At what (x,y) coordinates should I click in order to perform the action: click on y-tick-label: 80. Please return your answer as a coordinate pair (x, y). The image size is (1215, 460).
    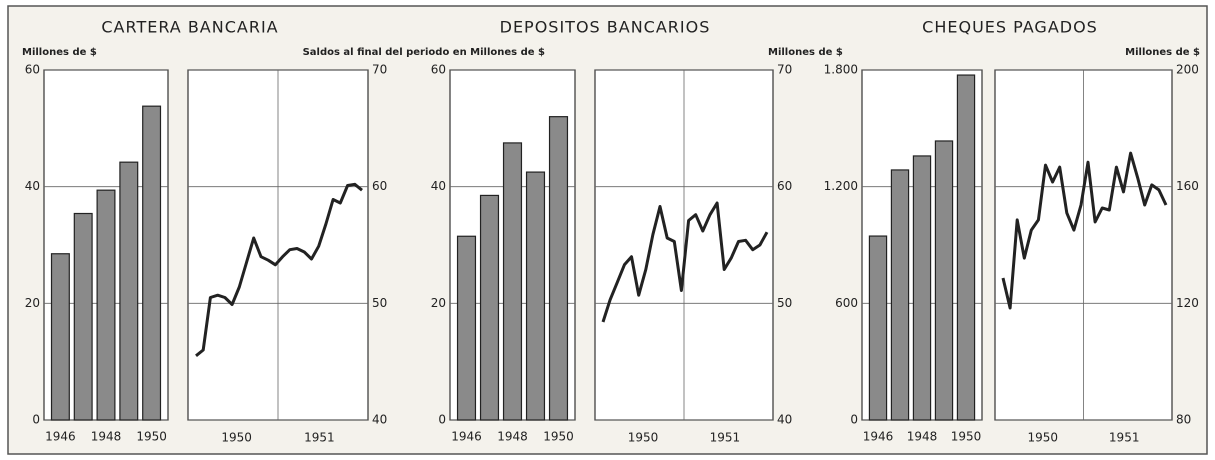
    Looking at the image, I should click on (1183, 420).